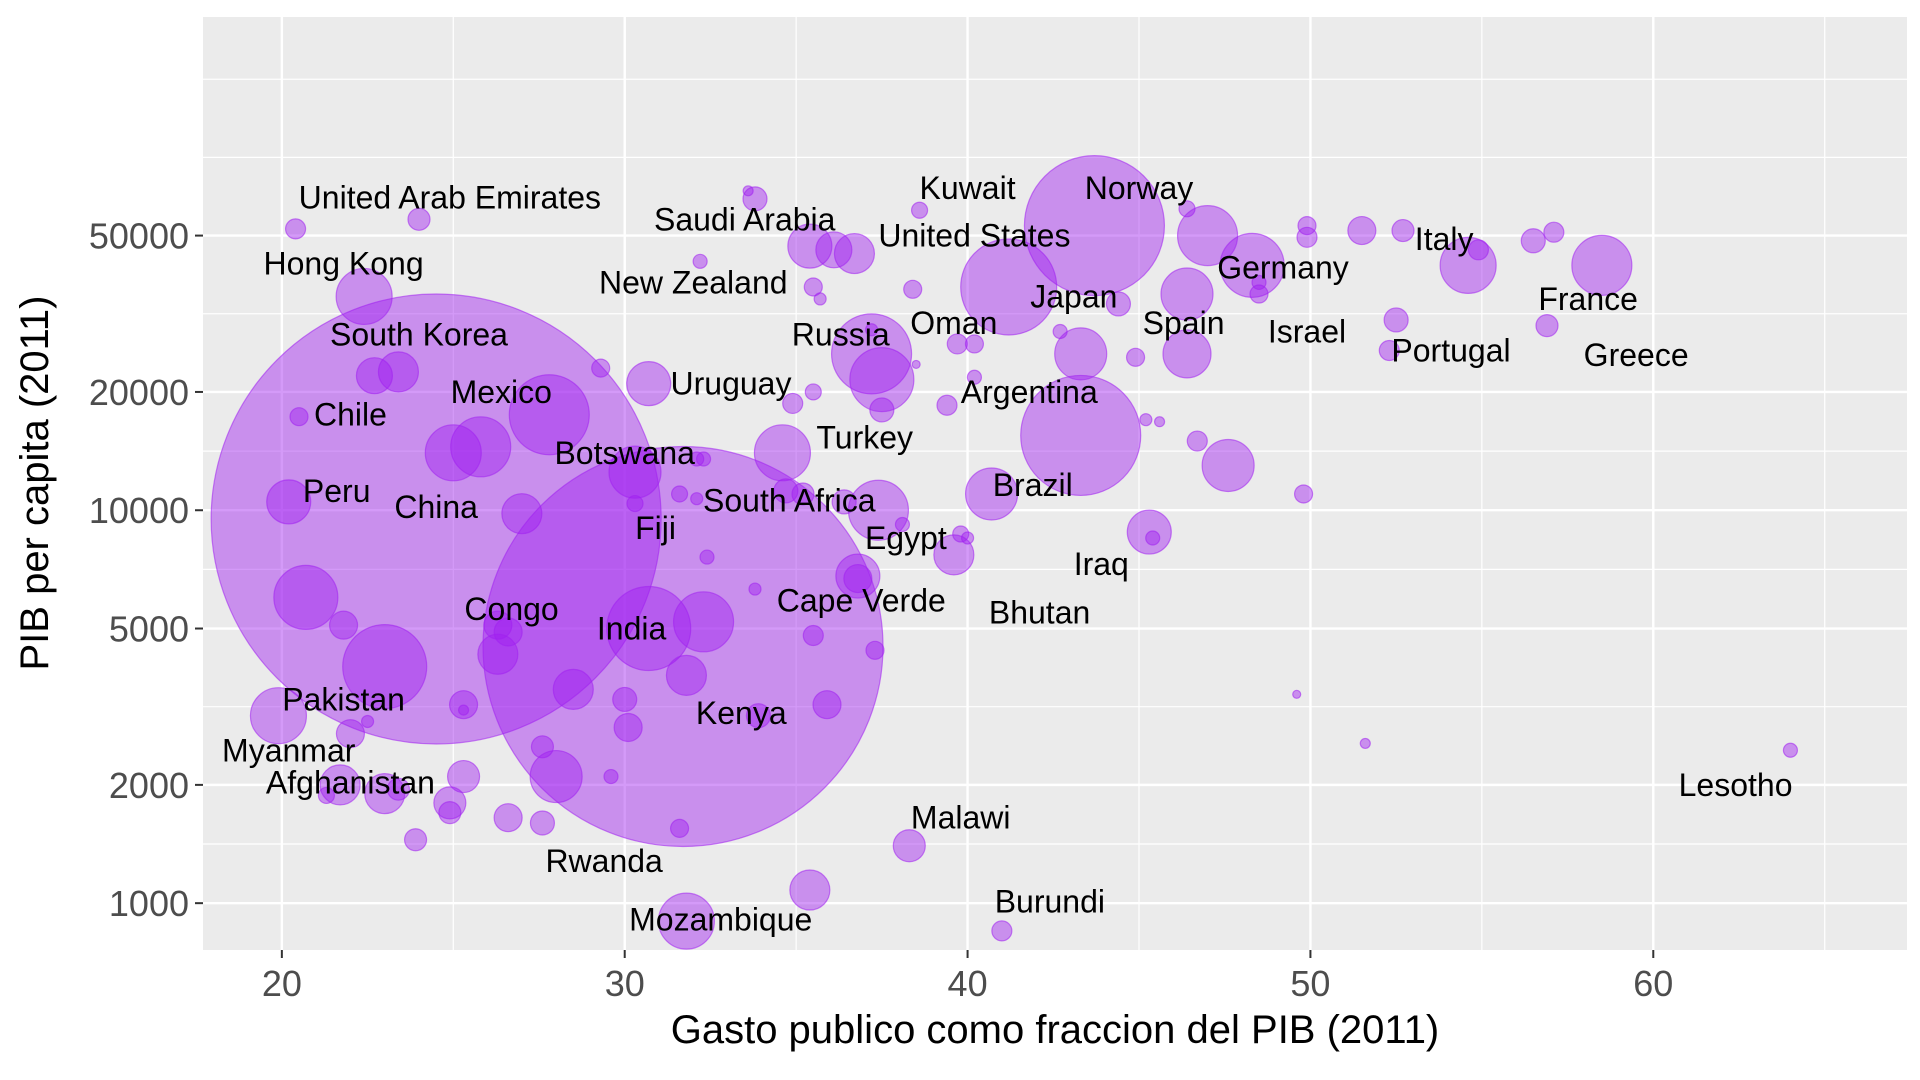 The height and width of the screenshot is (1080, 1920). What do you see at coordinates (436, 507) in the screenshot?
I see `country-label: China` at bounding box center [436, 507].